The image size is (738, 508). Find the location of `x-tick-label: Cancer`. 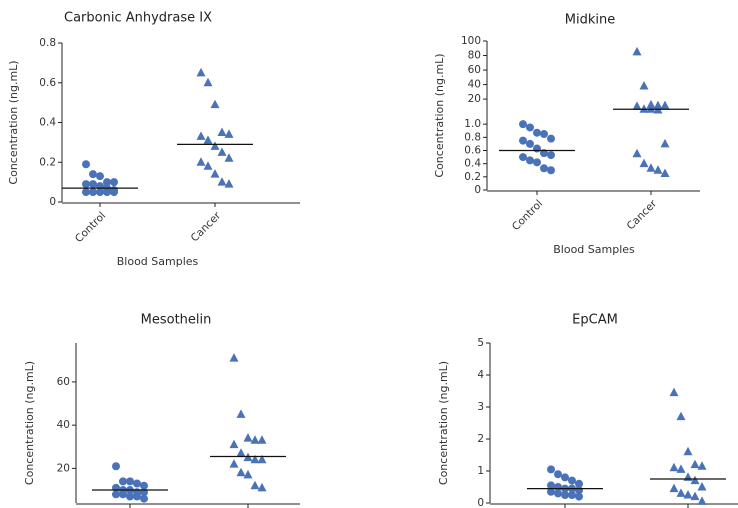

x-tick-label: Cancer is located at coordinates (206, 226).